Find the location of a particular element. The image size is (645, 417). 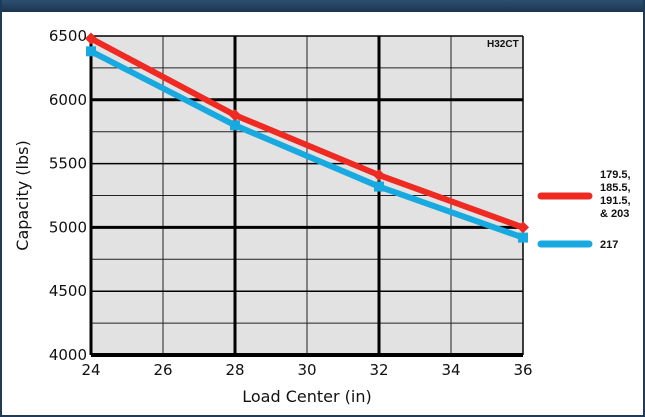

legend-label: 185.5, is located at coordinates (615, 188).